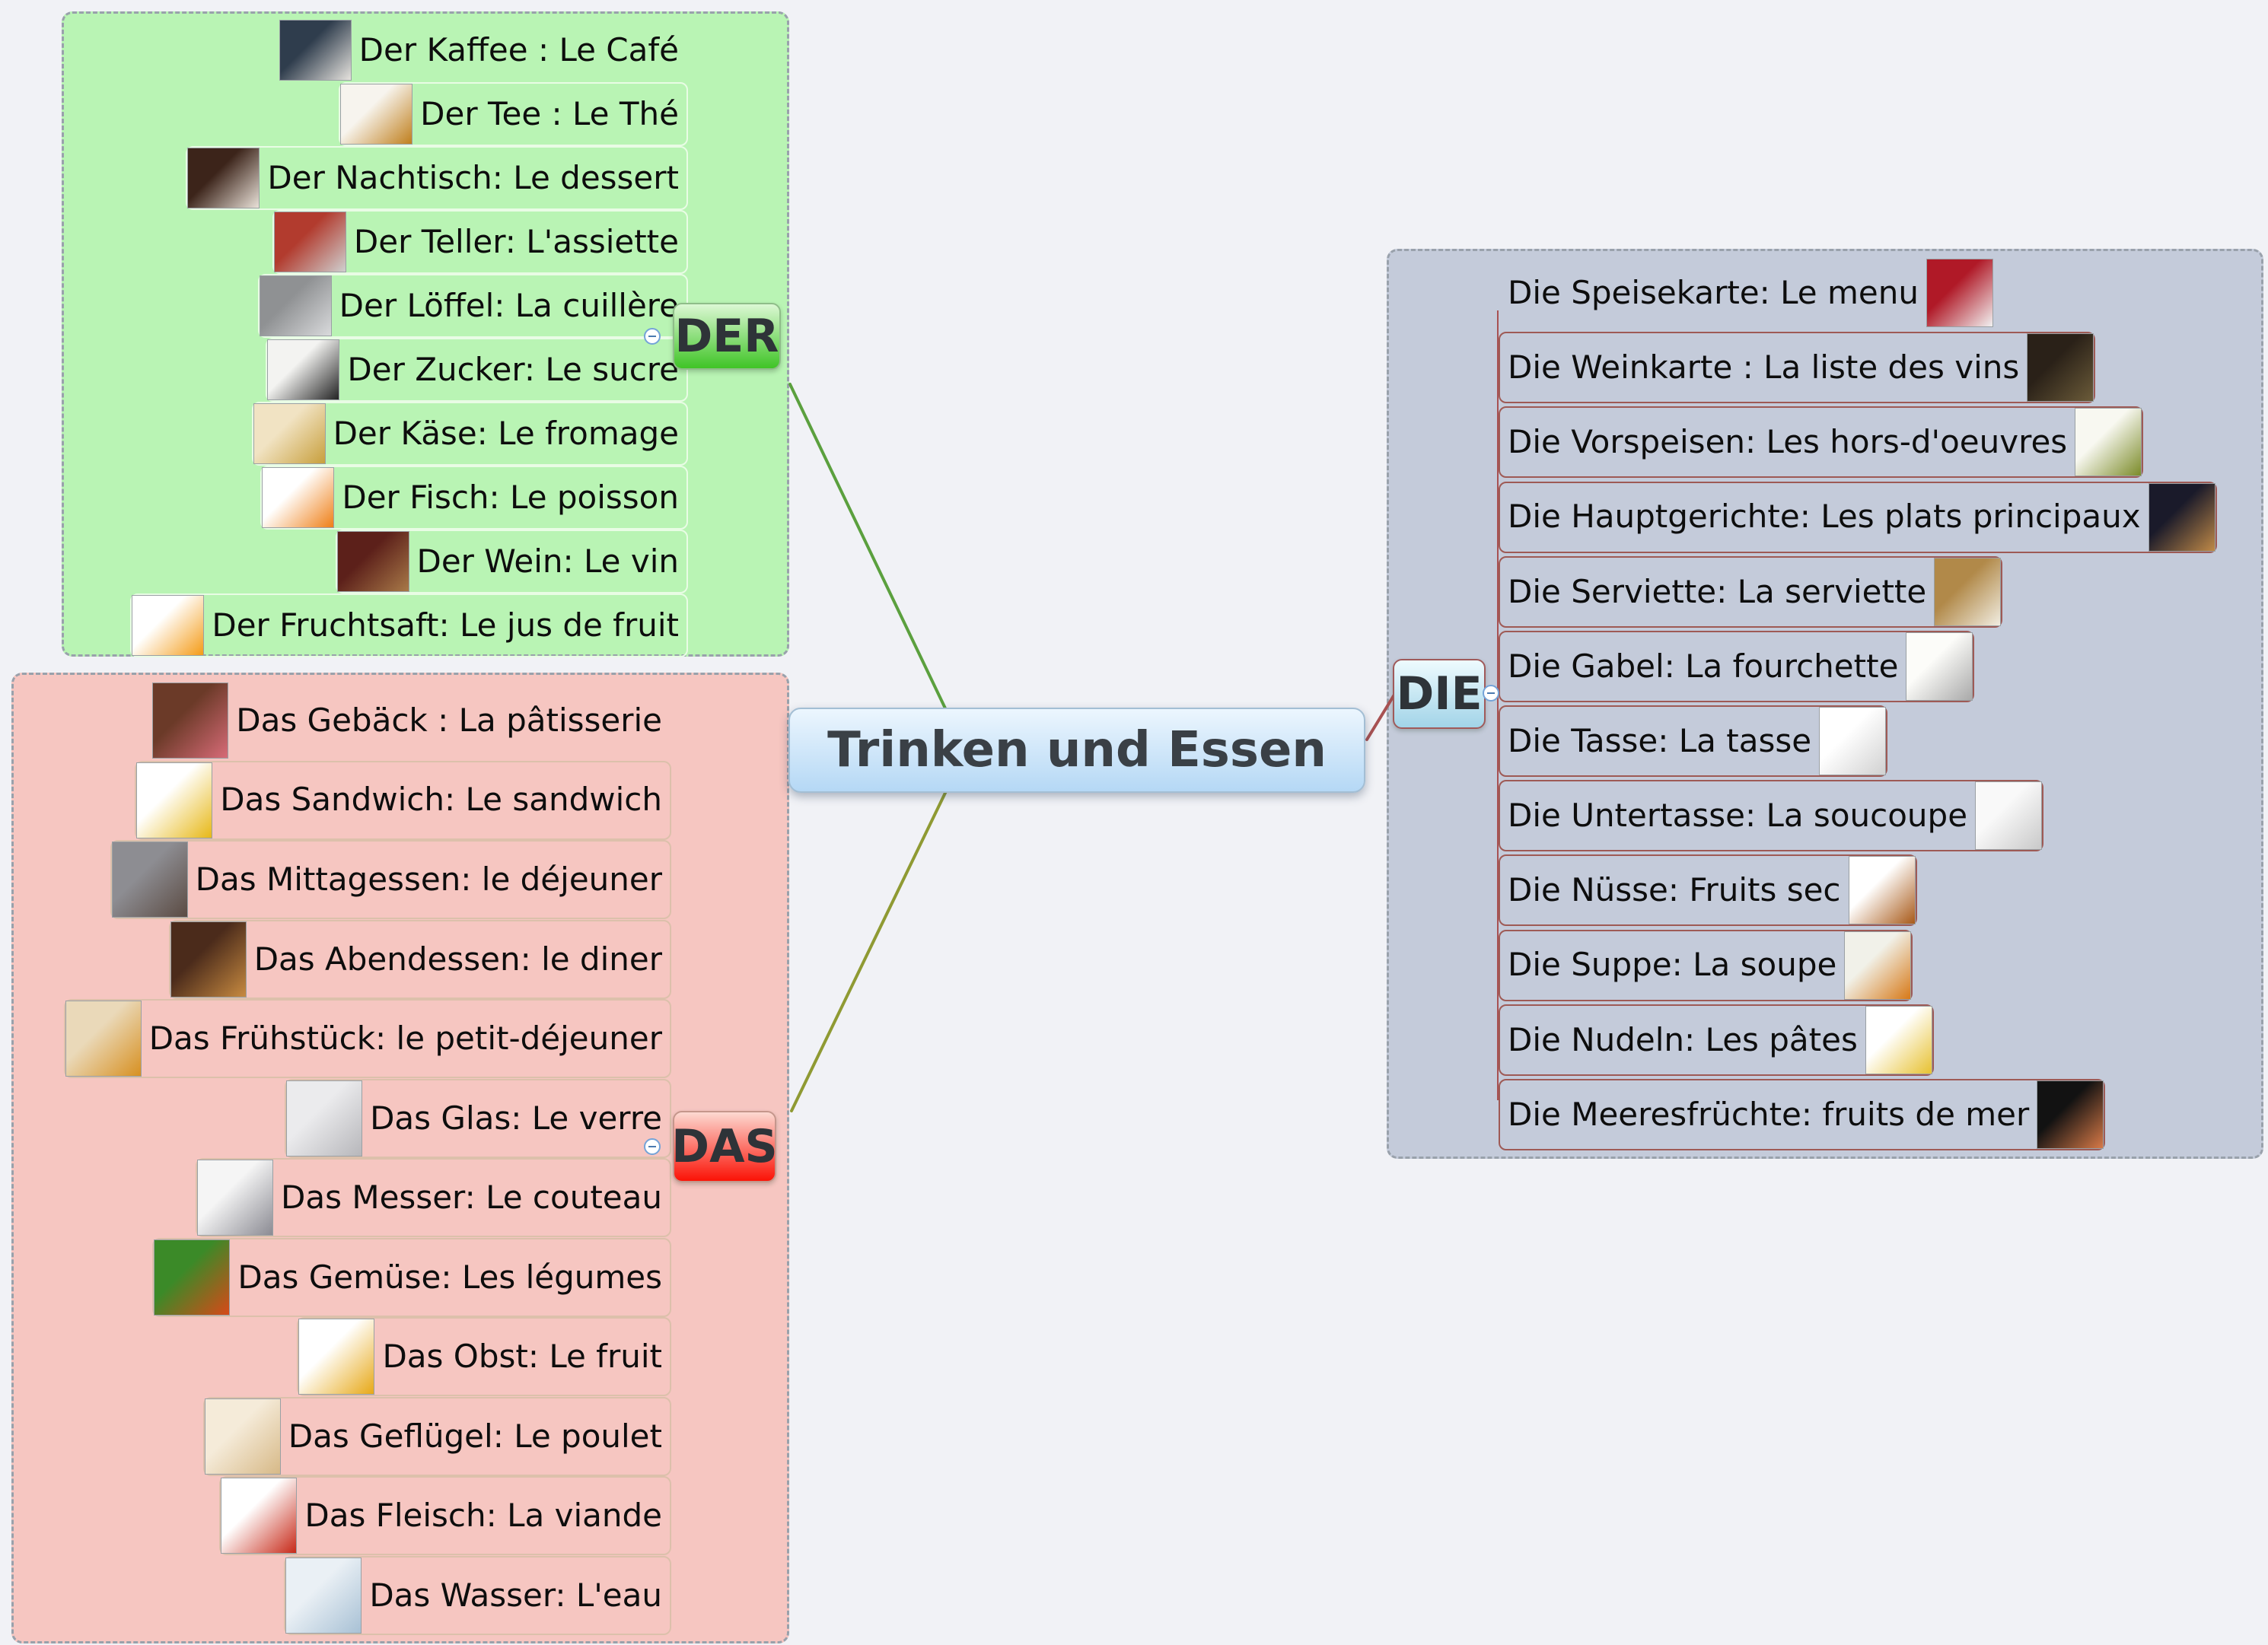 This screenshot has width=2268, height=1645. Describe the element at coordinates (1764, 367) in the screenshot. I see `topic-text: Die Weinkarte : La liste des vins` at that location.